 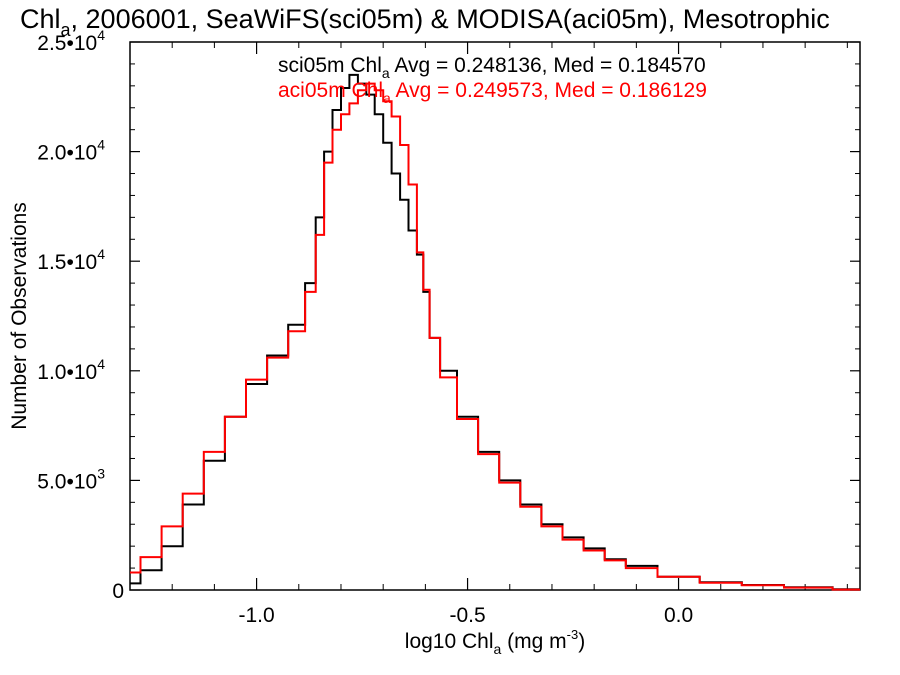 I want to click on y-tick-mantissa: 0, so click(x=118, y=591).